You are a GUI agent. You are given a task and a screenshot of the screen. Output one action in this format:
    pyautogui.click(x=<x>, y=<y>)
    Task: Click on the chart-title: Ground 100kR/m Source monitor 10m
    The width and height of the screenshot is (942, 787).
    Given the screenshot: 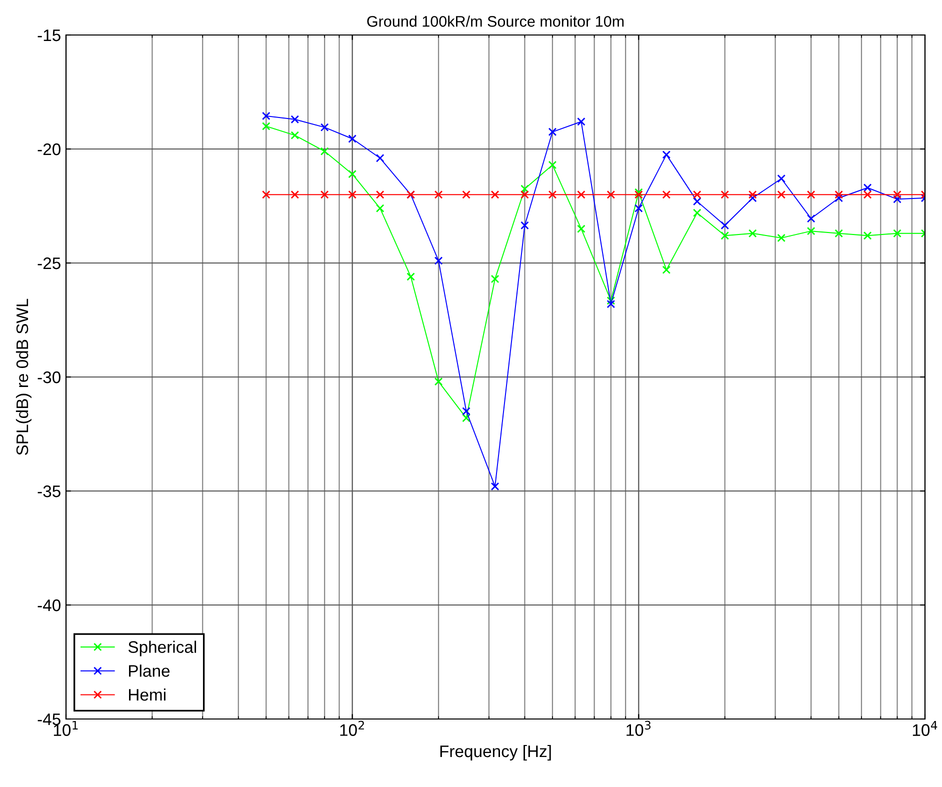 What is the action you would take?
    pyautogui.click(x=495, y=21)
    